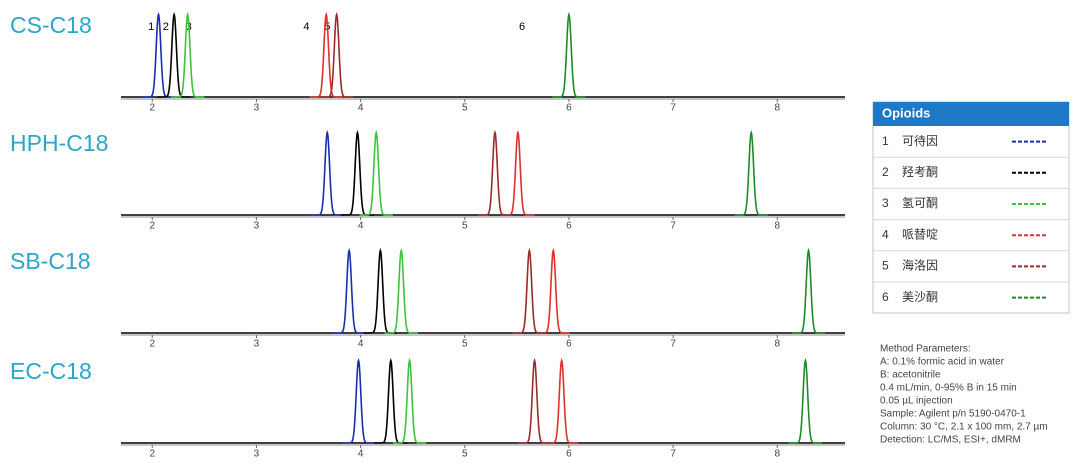  What do you see at coordinates (916, 401) in the screenshot?
I see `method-line: 0.05 µL injection` at bounding box center [916, 401].